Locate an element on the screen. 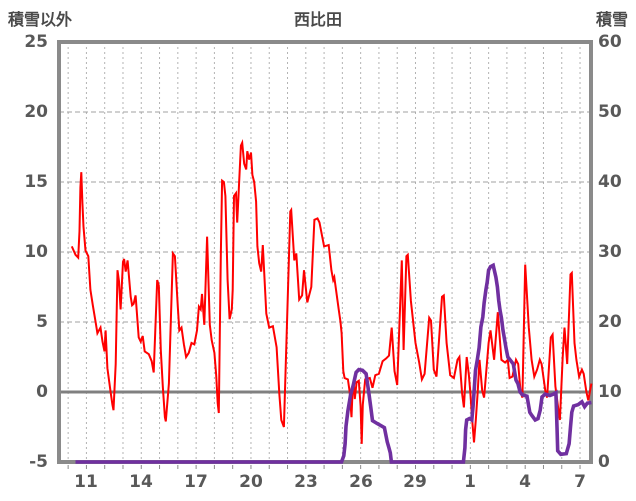 The height and width of the screenshot is (501, 636). right-tick-label: 0 is located at coordinates (604, 462).